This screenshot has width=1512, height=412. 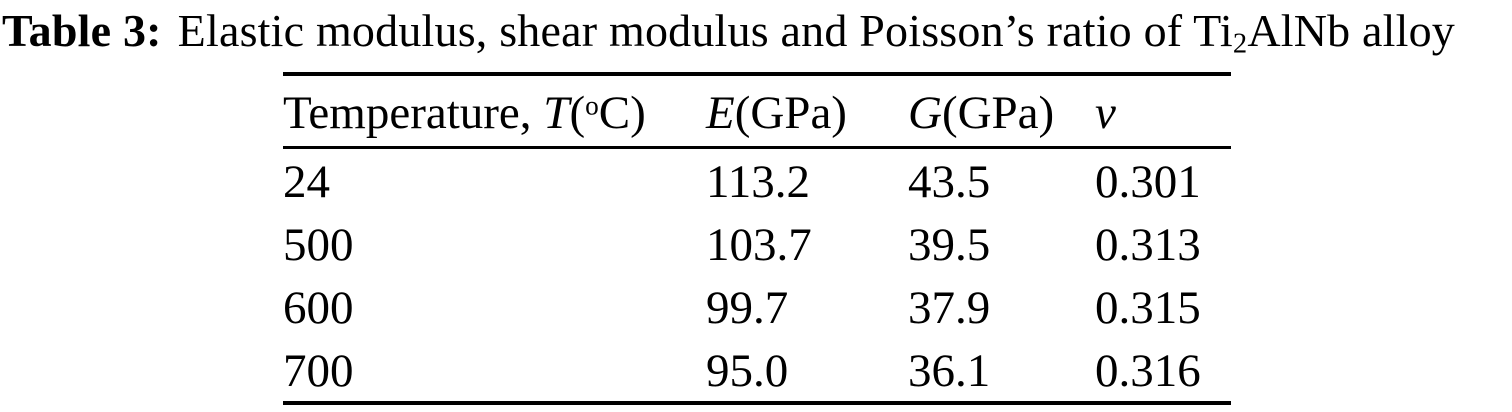 I want to click on table-row: 600 99.7 37.9 0.315, so click(x=757, y=306).